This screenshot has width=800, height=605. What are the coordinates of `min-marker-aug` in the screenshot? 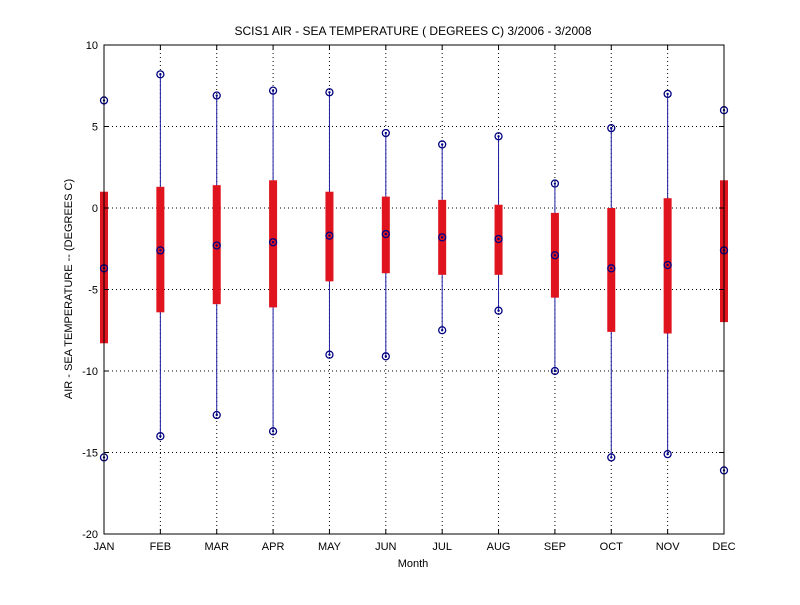 It's located at (498, 310).